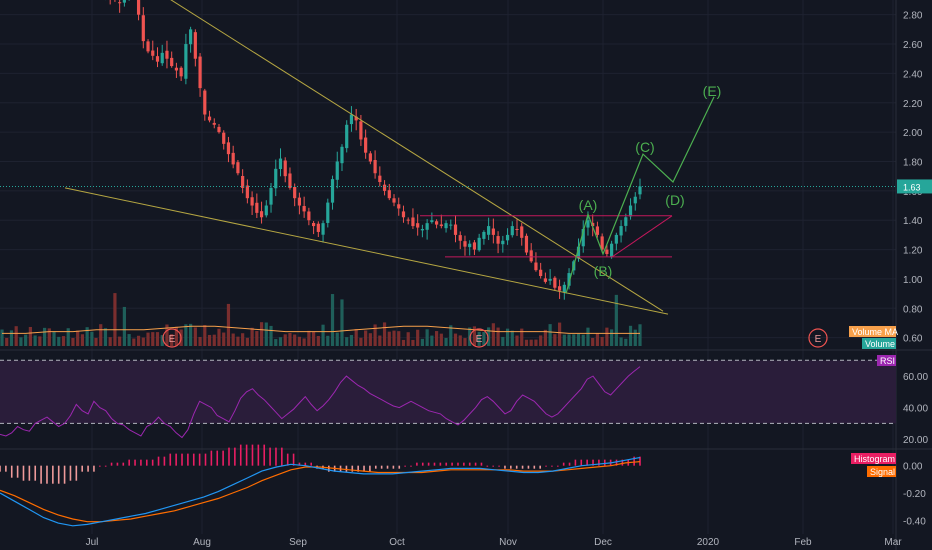 Image resolution: width=932 pixels, height=550 pixels. Describe the element at coordinates (915, 377) in the screenshot. I see `rsi-tick-0: 60.00` at that location.